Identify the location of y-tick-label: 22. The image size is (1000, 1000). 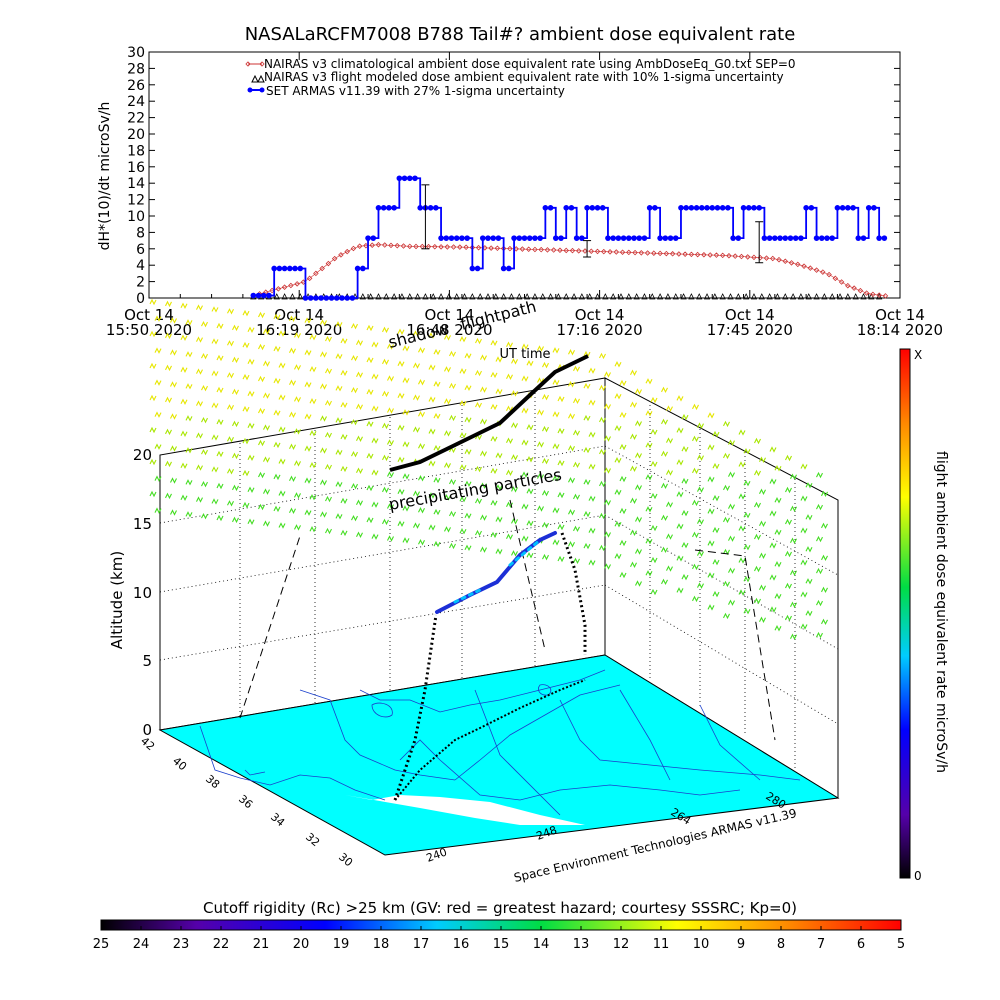
(136, 119).